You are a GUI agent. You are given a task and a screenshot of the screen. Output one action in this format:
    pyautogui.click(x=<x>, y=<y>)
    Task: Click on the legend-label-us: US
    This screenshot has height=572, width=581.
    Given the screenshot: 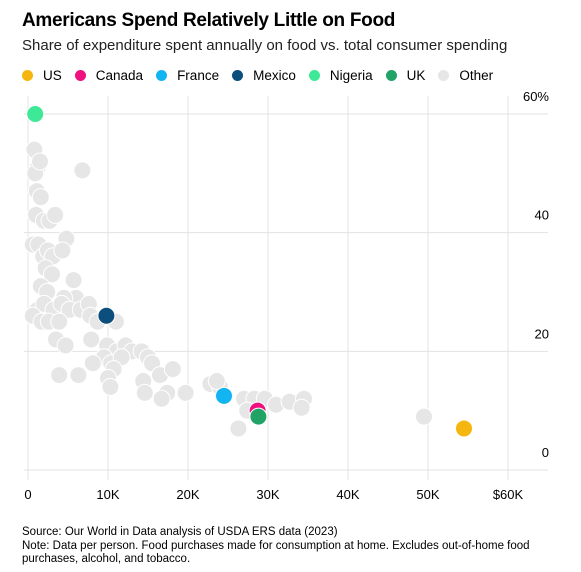 What is the action you would take?
    pyautogui.click(x=52, y=75)
    